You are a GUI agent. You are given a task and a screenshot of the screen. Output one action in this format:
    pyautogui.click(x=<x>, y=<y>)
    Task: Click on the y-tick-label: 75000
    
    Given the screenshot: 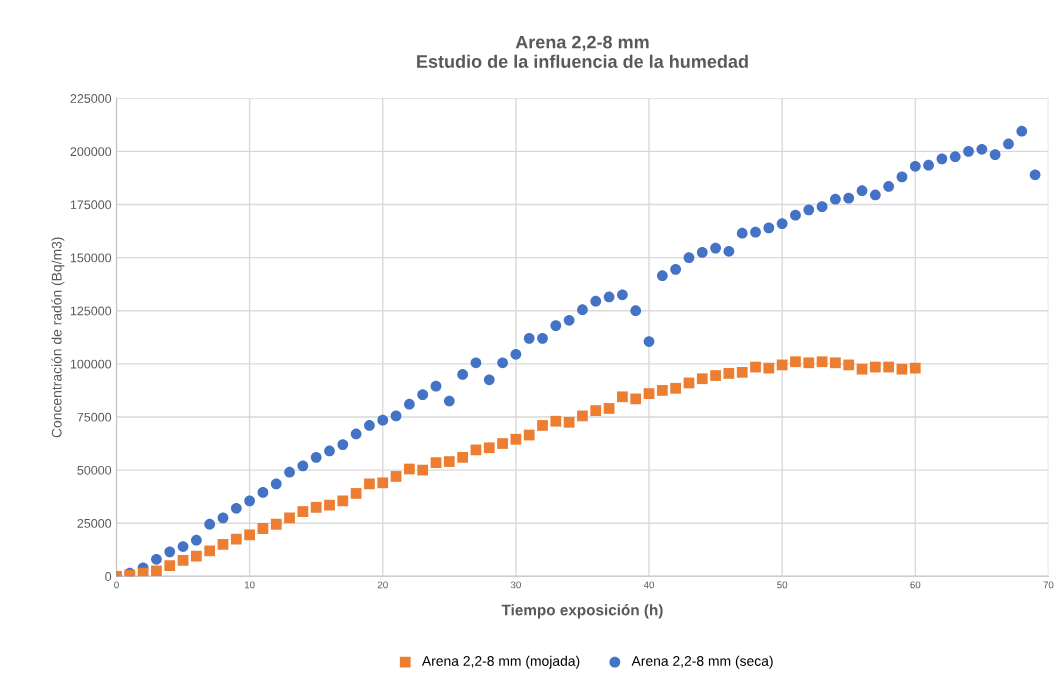 What is the action you would take?
    pyautogui.click(x=94, y=417)
    